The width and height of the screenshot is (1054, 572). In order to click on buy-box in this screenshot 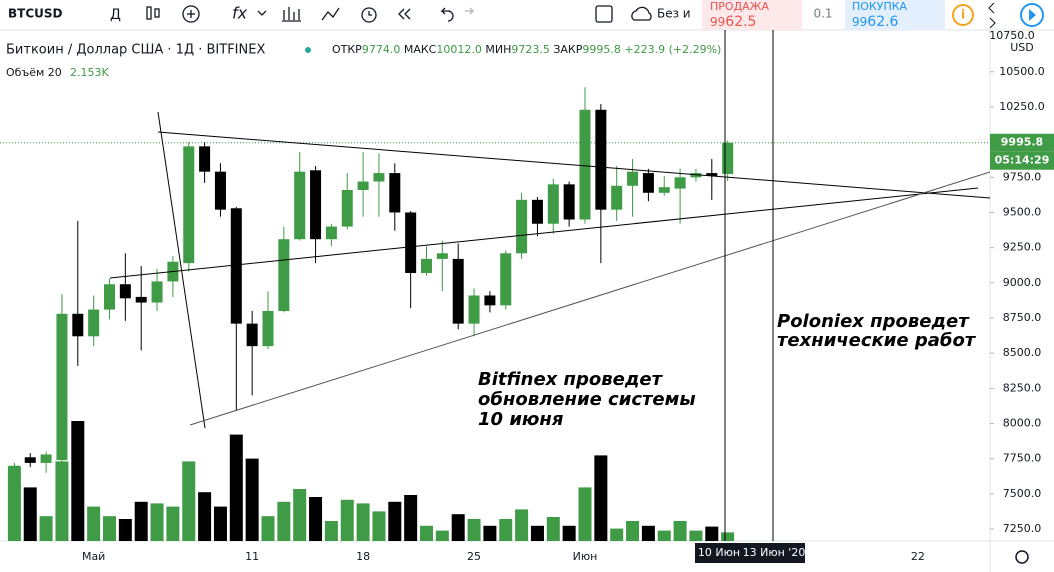, I will do `click(895, 15)`.